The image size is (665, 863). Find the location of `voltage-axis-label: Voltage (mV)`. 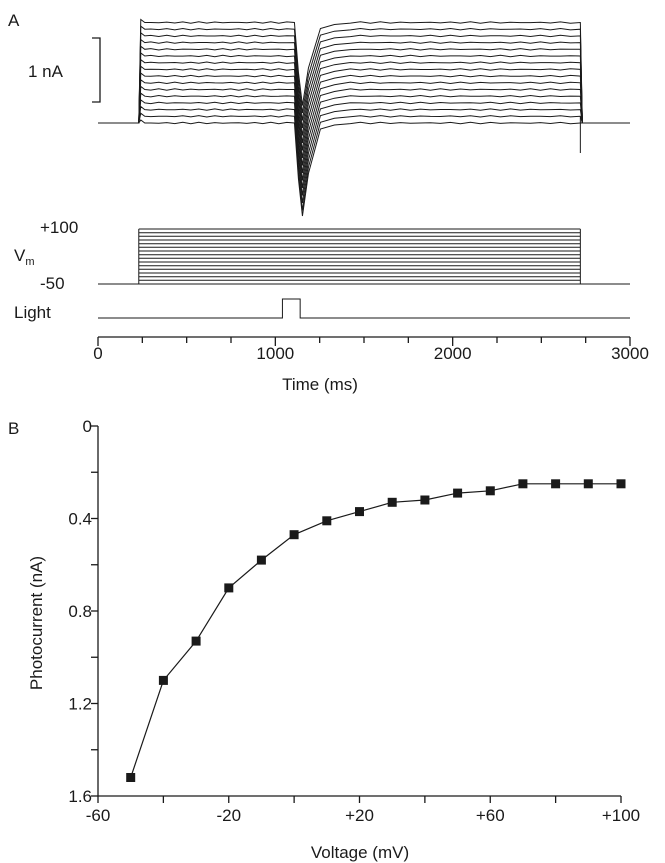

voltage-axis-label: Voltage (mV) is located at coordinates (360, 852).